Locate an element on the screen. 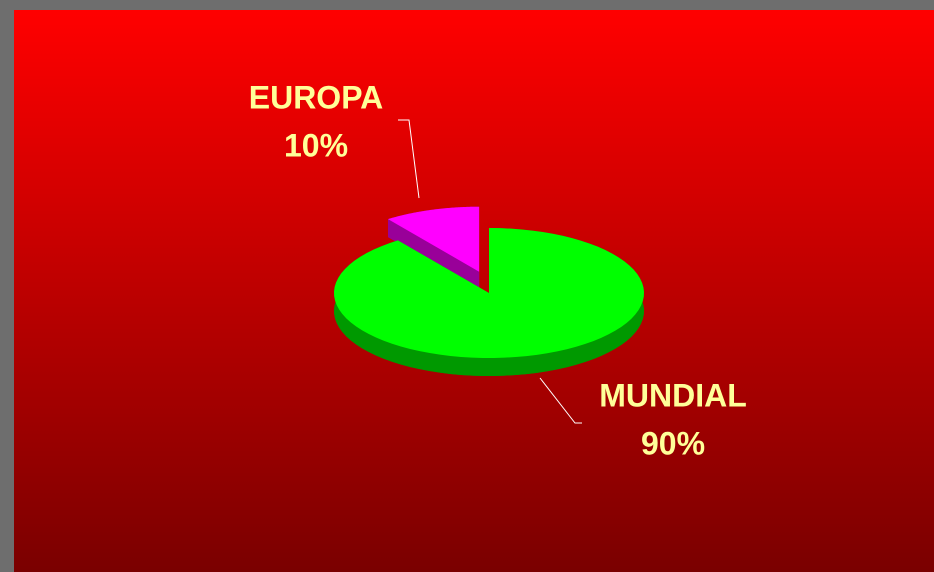 The image size is (934, 572). slice-wall is located at coordinates (434, 254).